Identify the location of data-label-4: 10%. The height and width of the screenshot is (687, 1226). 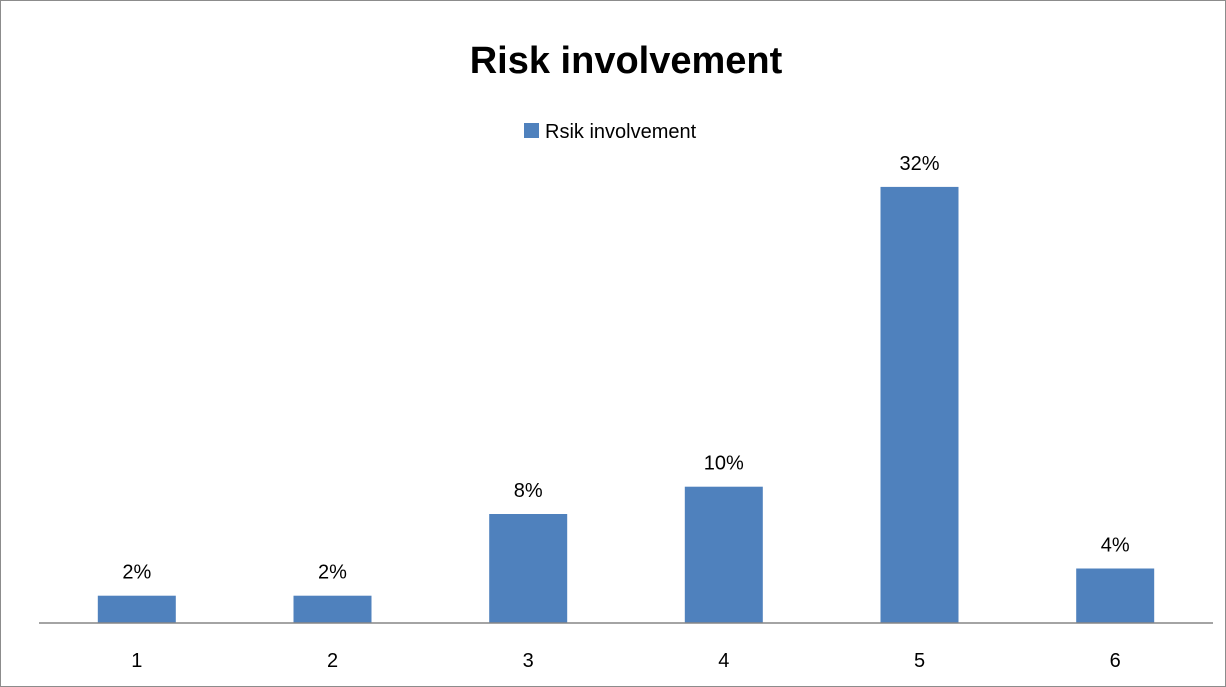
(724, 464).